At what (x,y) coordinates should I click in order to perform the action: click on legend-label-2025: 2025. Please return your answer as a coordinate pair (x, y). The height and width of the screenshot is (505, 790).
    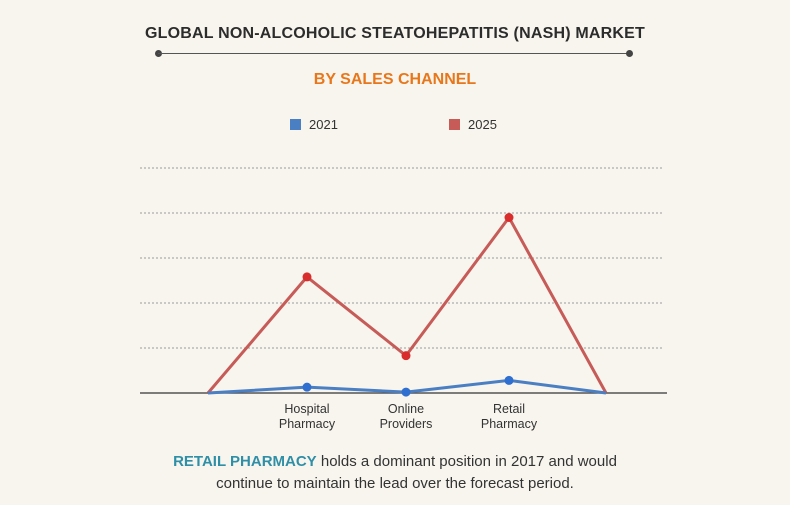
    Looking at the image, I should click on (482, 124).